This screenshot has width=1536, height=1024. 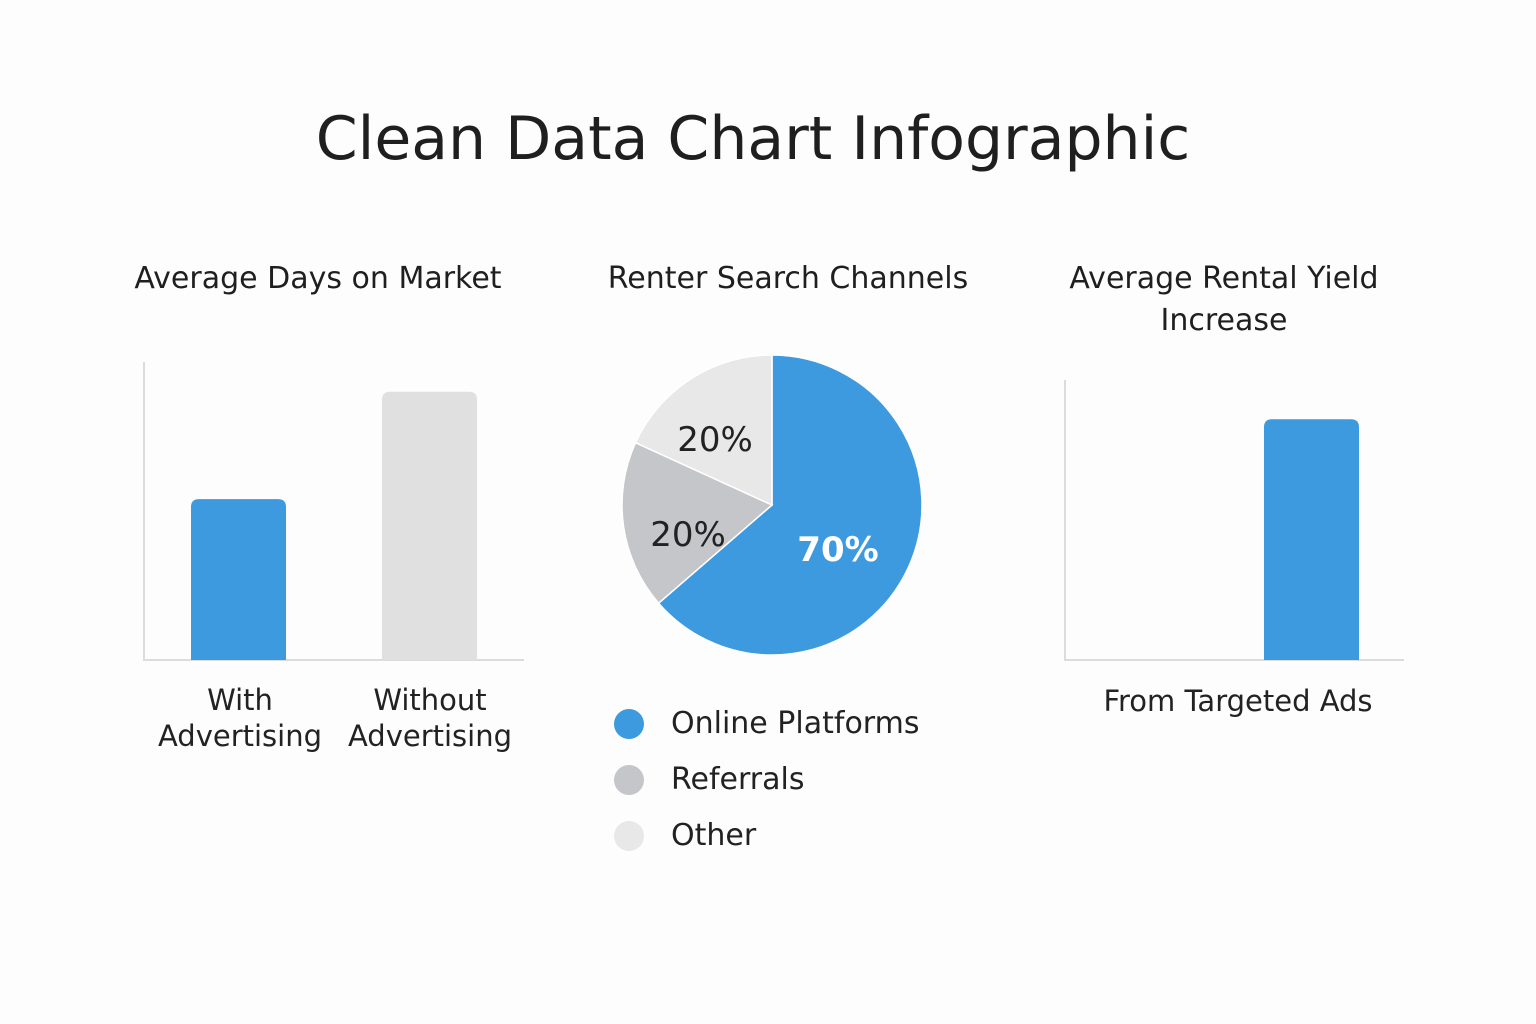 What do you see at coordinates (1311, 539) in the screenshot?
I see `bar-from-targeted-ads` at bounding box center [1311, 539].